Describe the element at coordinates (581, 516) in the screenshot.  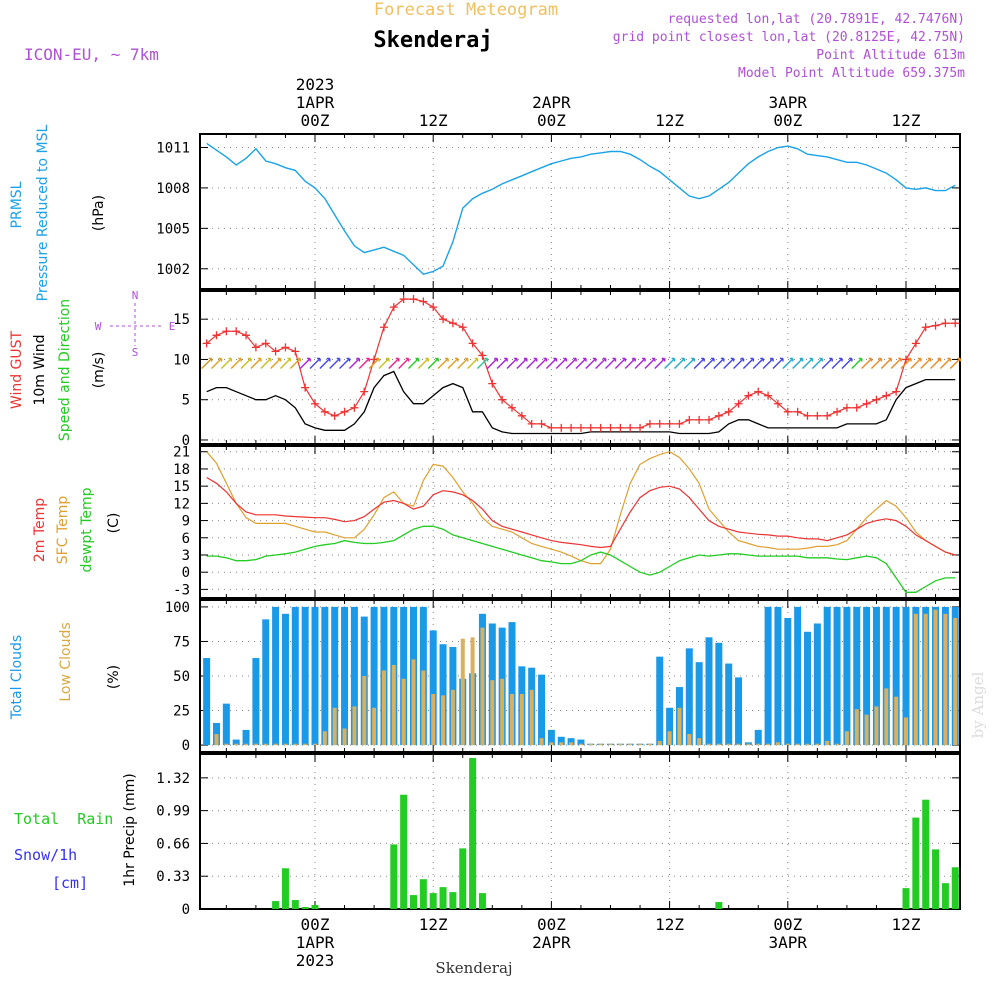
I see `t2m-line` at that location.